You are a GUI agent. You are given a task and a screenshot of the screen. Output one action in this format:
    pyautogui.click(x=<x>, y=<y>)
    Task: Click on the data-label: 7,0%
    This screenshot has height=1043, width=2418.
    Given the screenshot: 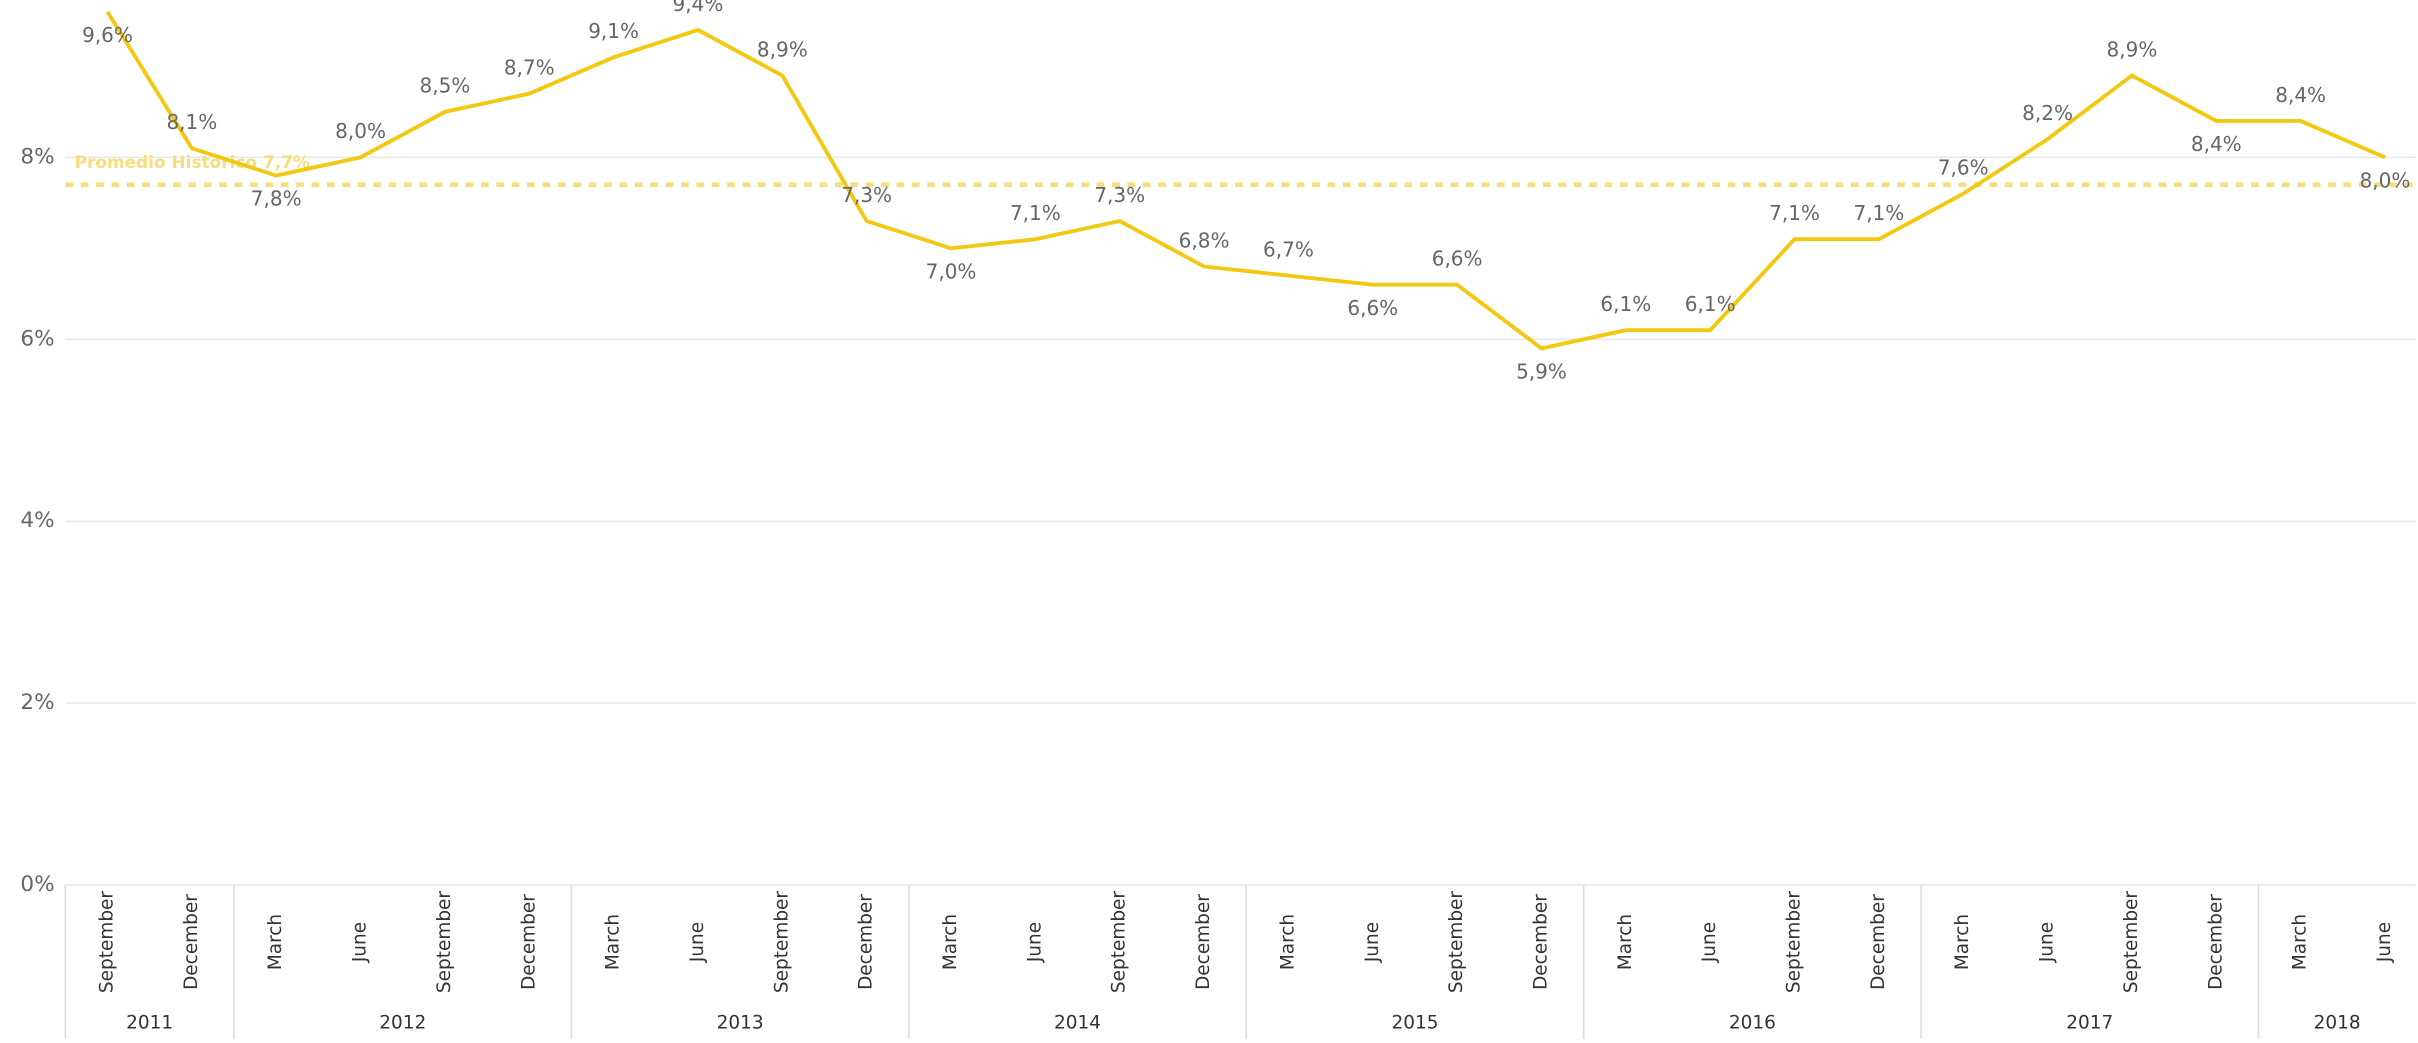 What is the action you would take?
    pyautogui.click(x=951, y=271)
    